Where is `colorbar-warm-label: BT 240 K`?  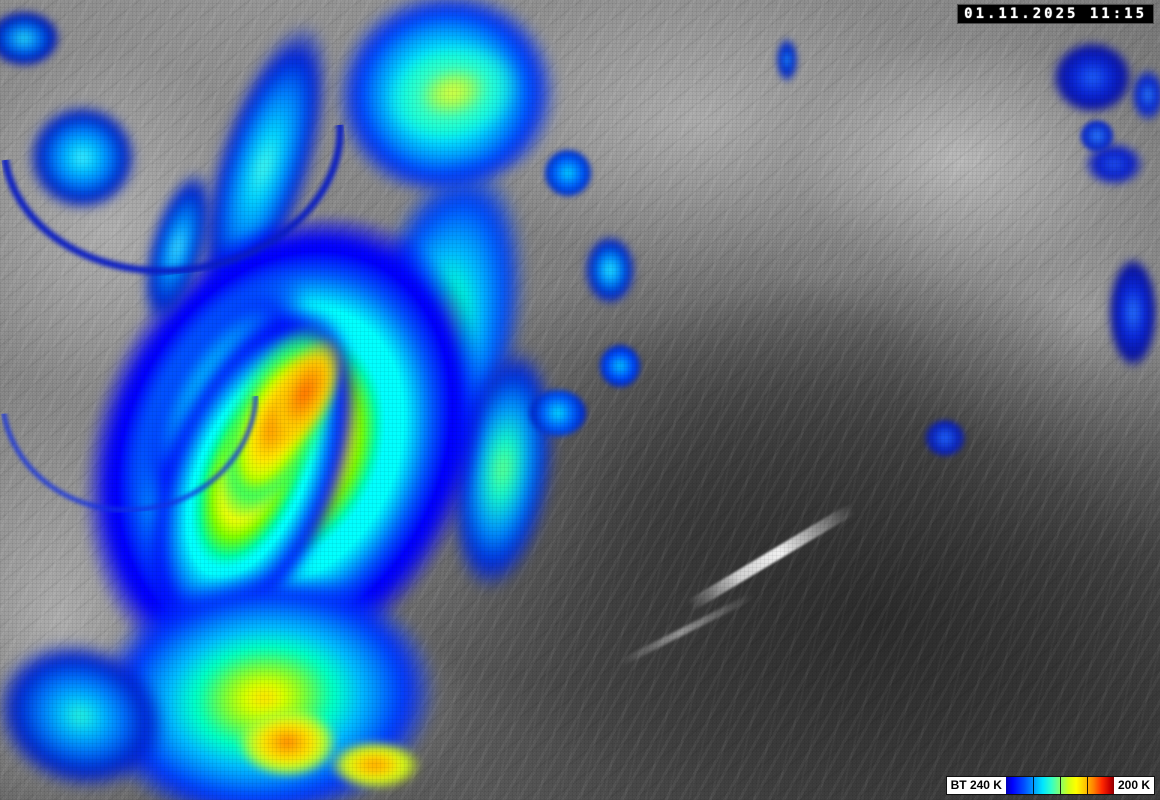
colorbar-warm-label: BT 240 K is located at coordinates (976, 785).